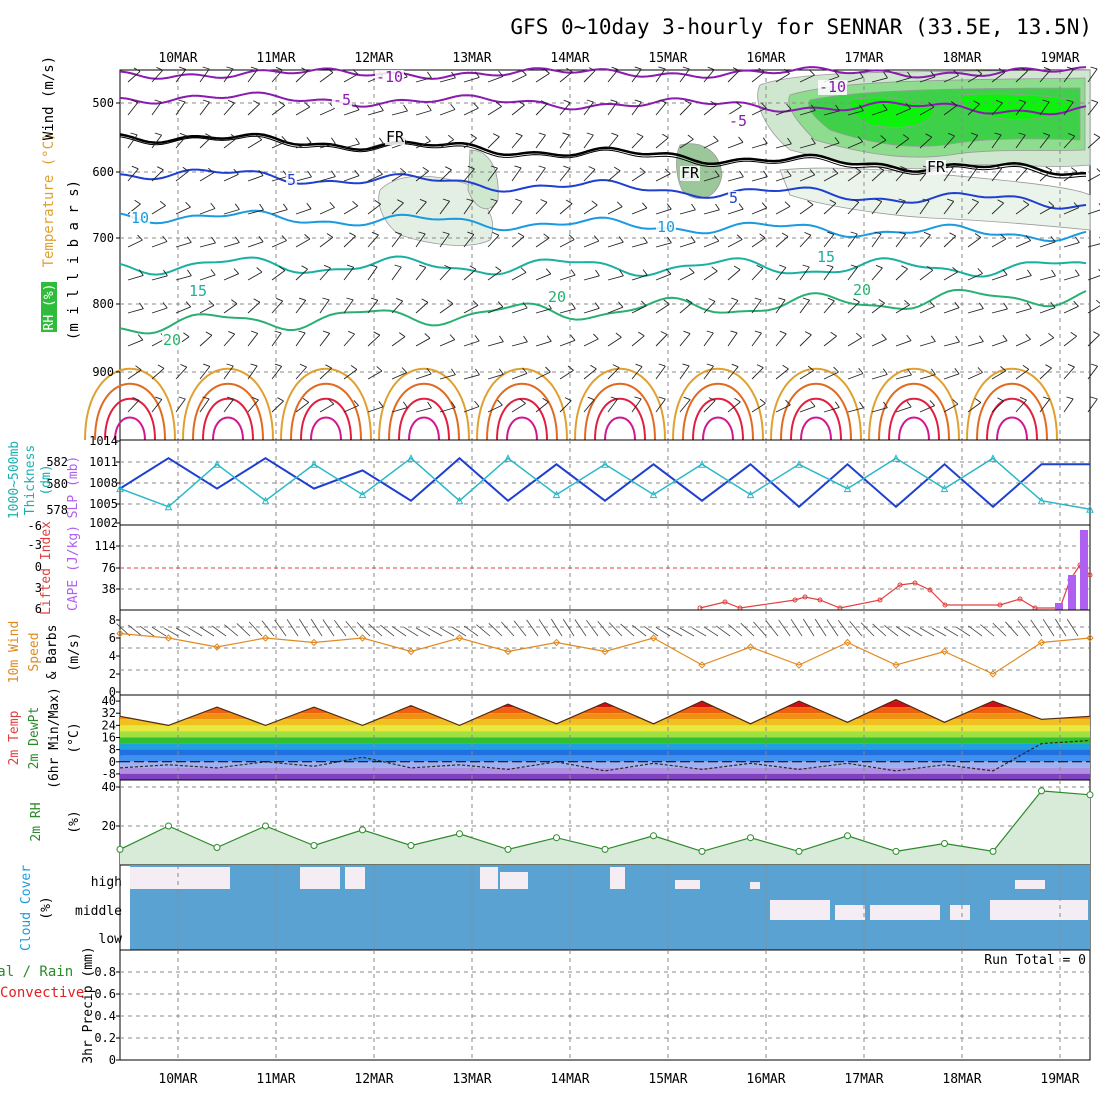 Image resolution: width=1100 pixels, height=1100 pixels. What do you see at coordinates (550, 654) in the screenshot?
I see `wind10m-panel: 8 6 4 2 0 10m Wind Speed & Barbs (m/s)` at bounding box center [550, 654].